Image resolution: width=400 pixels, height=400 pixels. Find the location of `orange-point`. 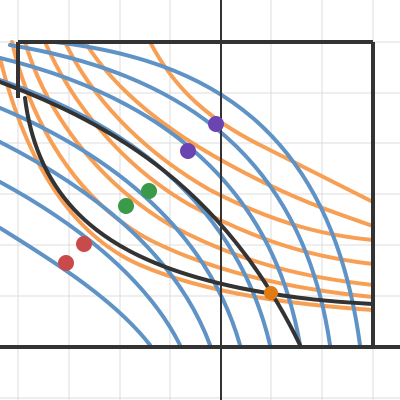

orange-point is located at coordinates (271, 293).